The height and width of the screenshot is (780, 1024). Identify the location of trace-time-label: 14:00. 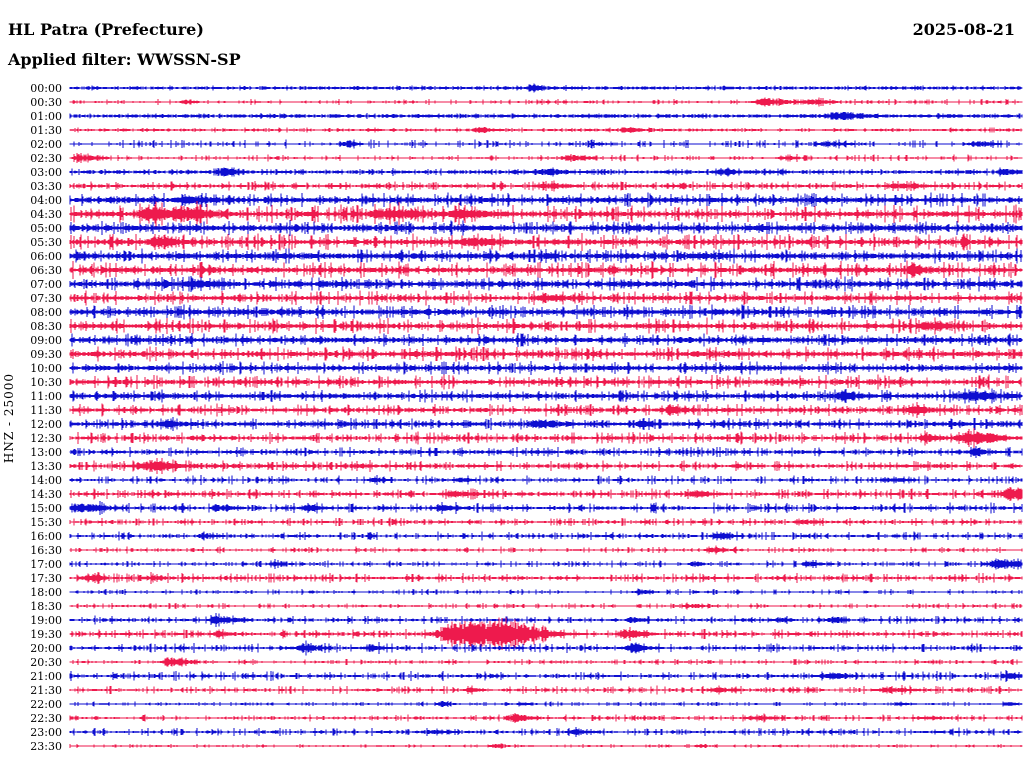
(46, 480).